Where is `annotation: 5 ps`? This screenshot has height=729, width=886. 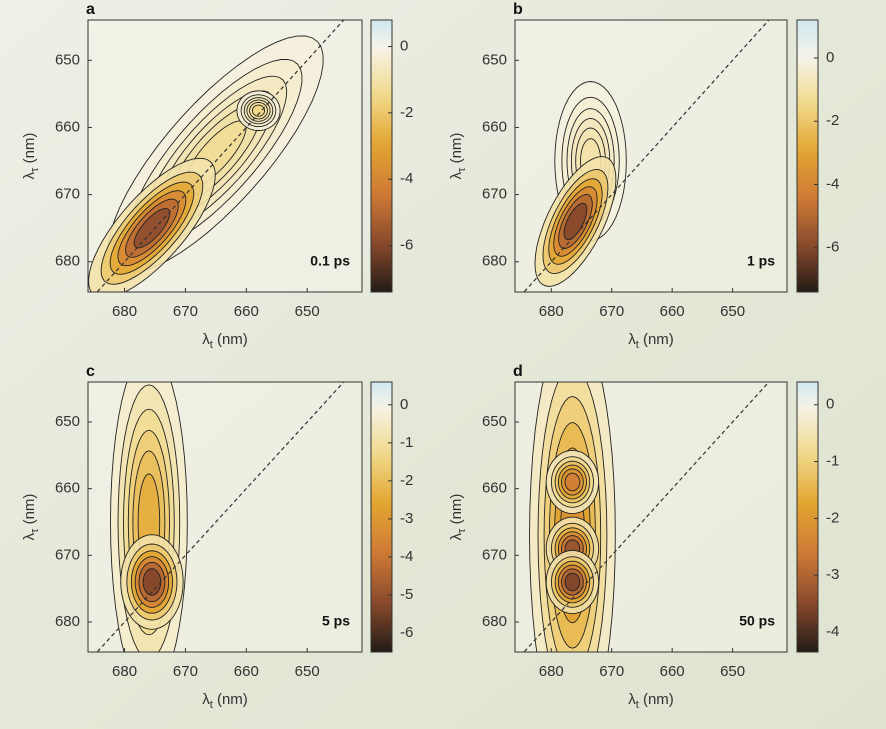
annotation: 5 ps is located at coordinates (336, 621).